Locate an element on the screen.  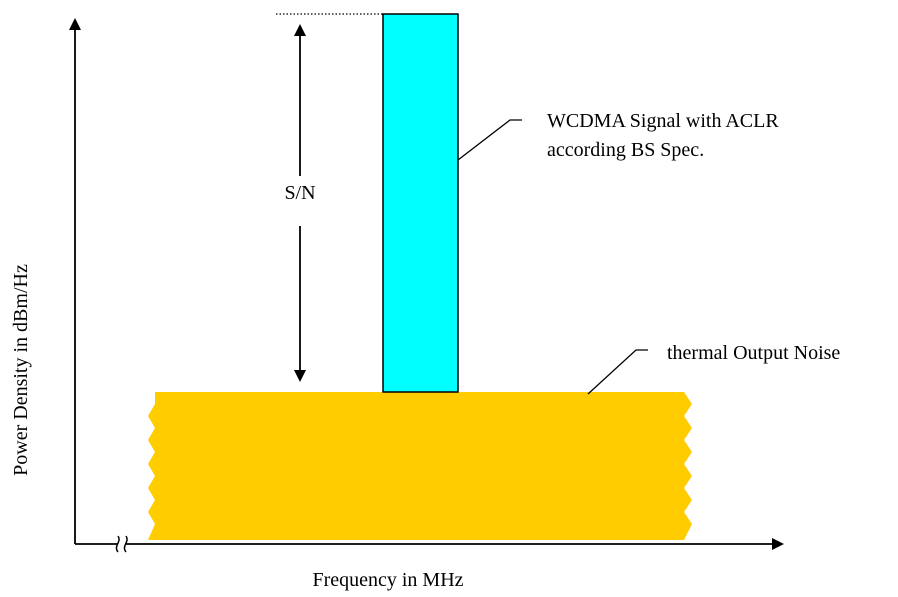
y-axis-title: Power Density in dBm/Hz is located at coordinates (21, 370).